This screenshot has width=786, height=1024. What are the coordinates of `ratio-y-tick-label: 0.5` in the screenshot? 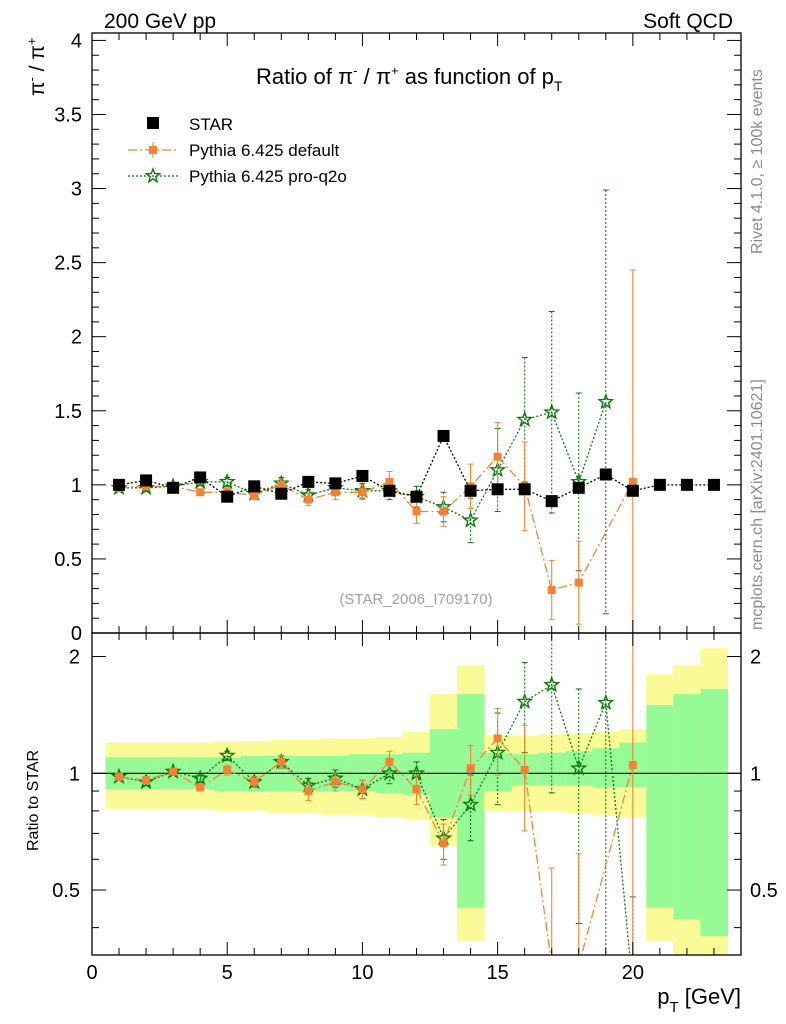 It's located at (66, 891).